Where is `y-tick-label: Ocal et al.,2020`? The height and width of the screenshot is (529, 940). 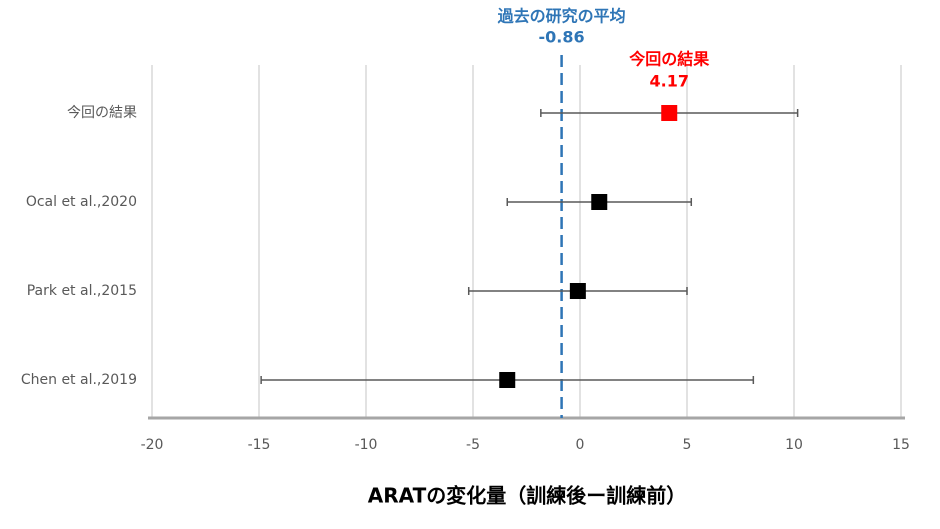 y-tick-label: Ocal et al.,2020 is located at coordinates (81, 202).